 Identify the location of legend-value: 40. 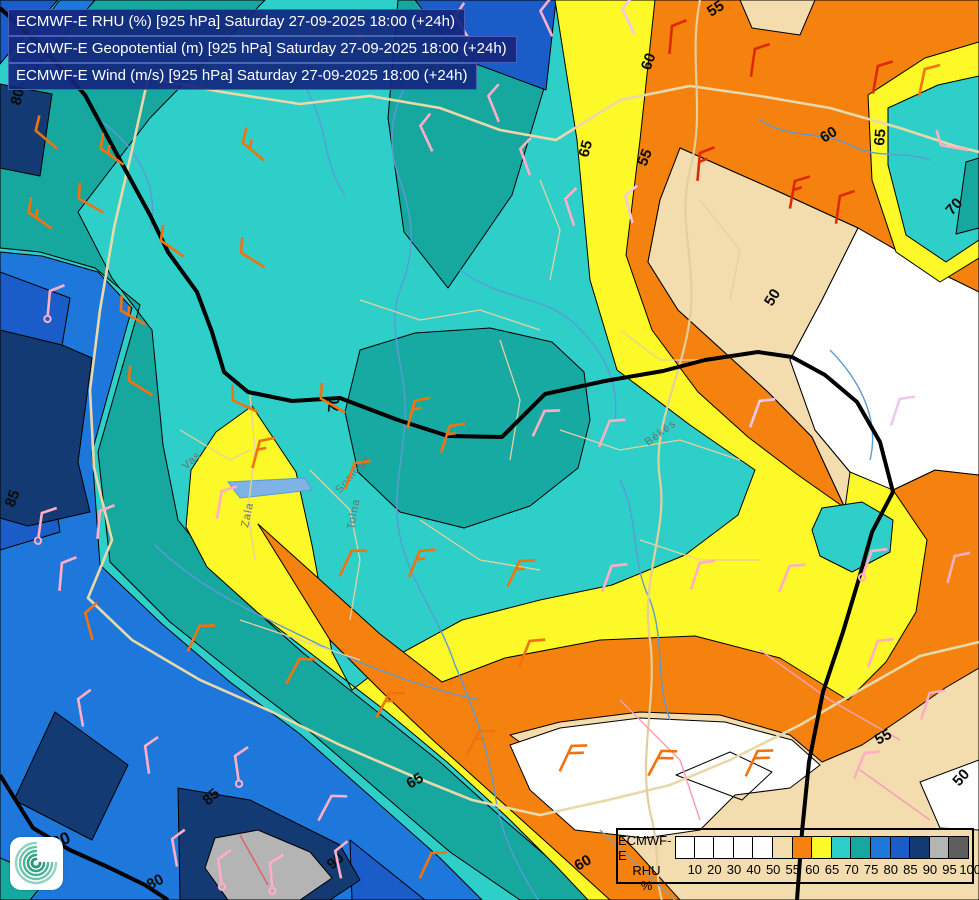
(753, 869).